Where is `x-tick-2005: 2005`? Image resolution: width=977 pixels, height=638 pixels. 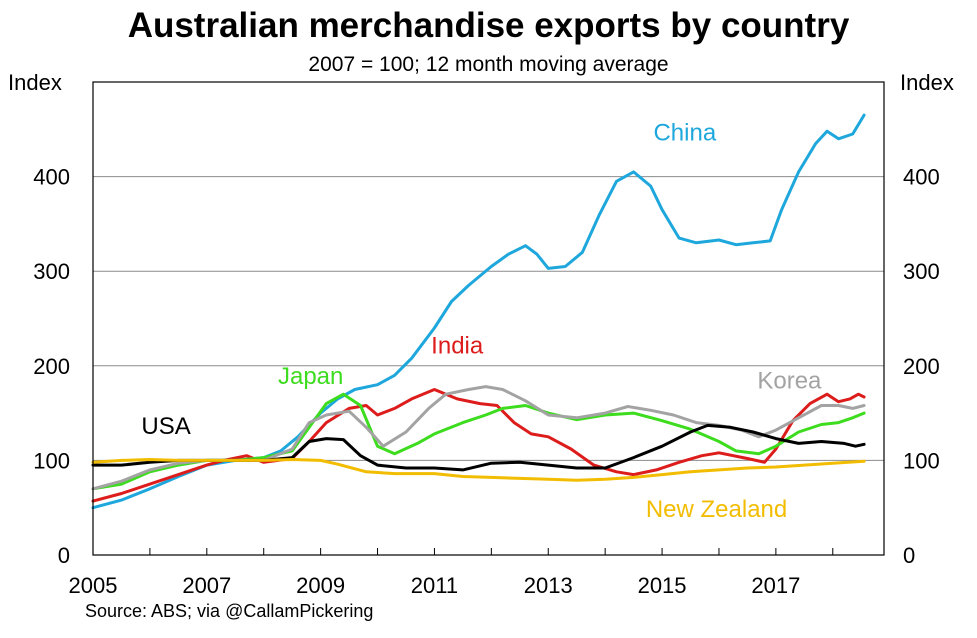
x-tick-2005: 2005 is located at coordinates (93, 585).